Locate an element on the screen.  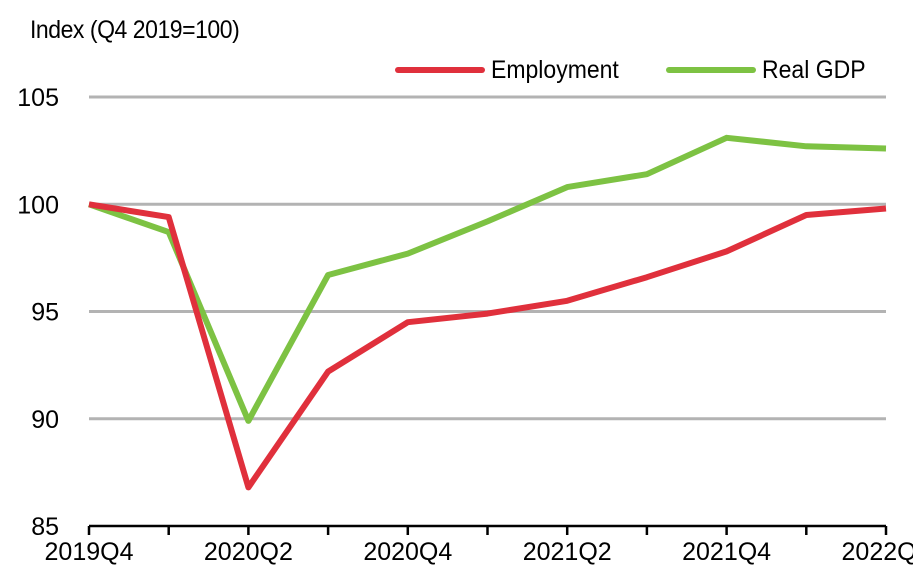
x-tick-label-2020Q4: 2020Q4 is located at coordinates (407, 552).